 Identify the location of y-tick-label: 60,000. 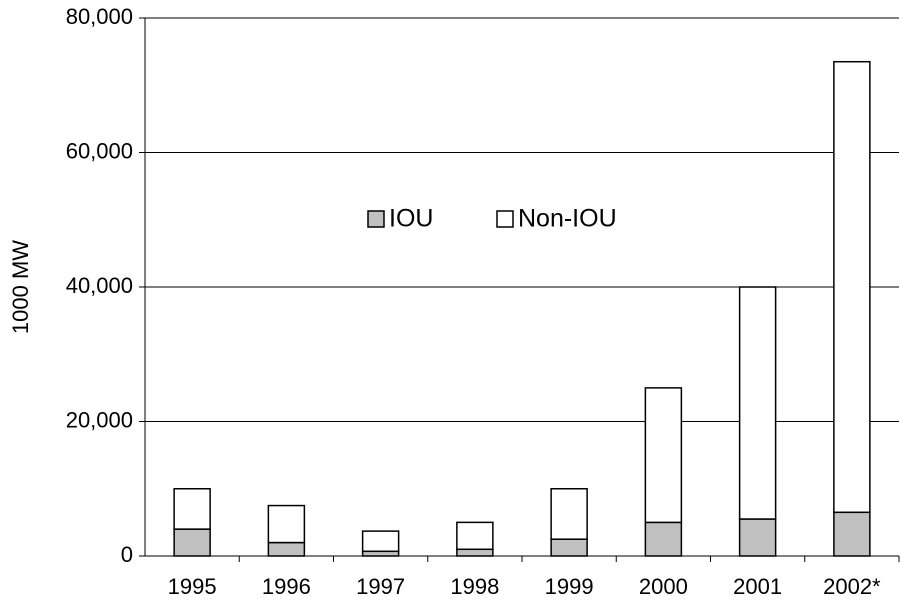
(99, 150).